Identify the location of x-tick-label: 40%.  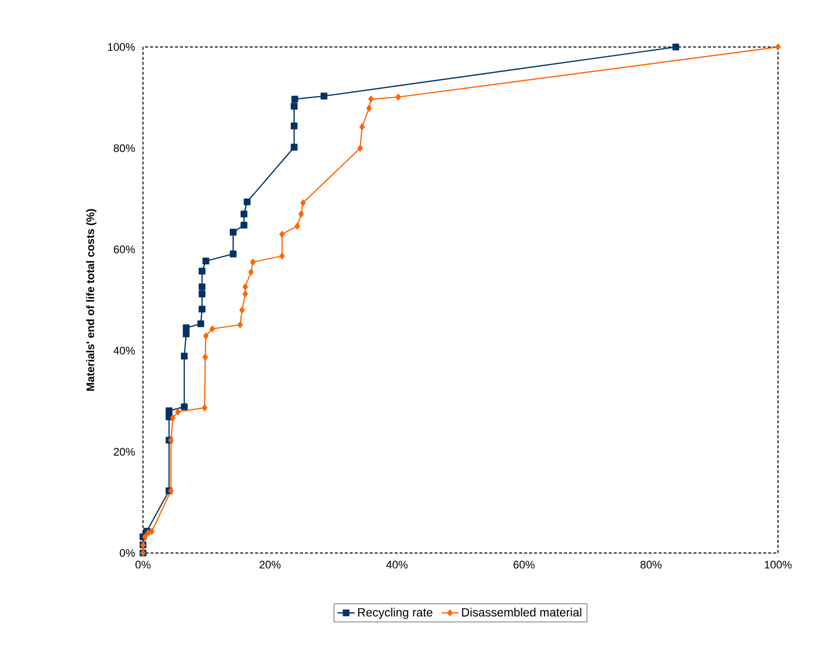
(397, 564).